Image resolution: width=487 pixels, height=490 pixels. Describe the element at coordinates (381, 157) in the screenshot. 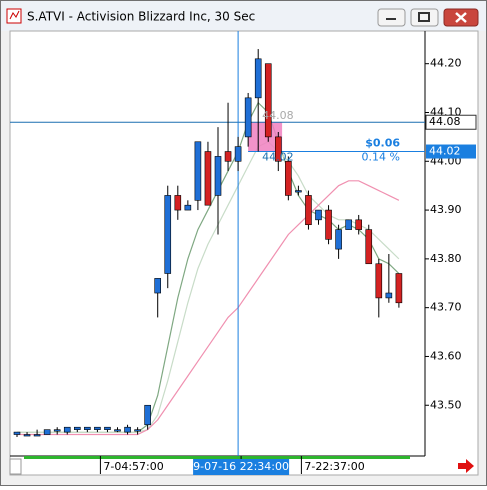

I see `measure-percent: 0.14 %` at that location.